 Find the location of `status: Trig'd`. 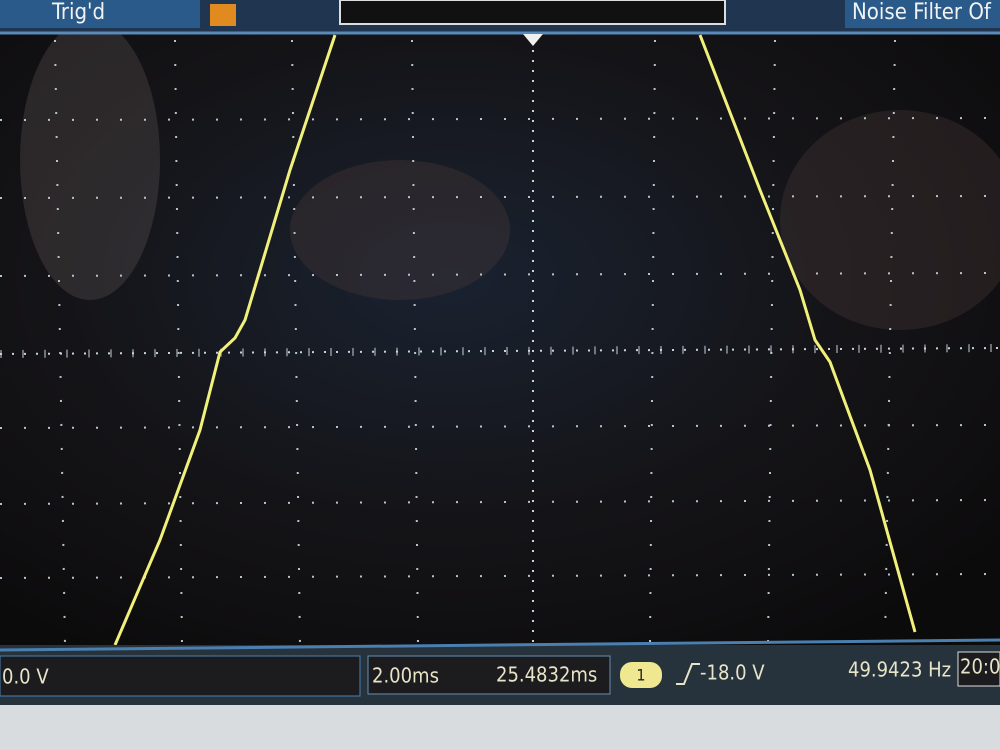

status: Trig'd is located at coordinates (78, 12).